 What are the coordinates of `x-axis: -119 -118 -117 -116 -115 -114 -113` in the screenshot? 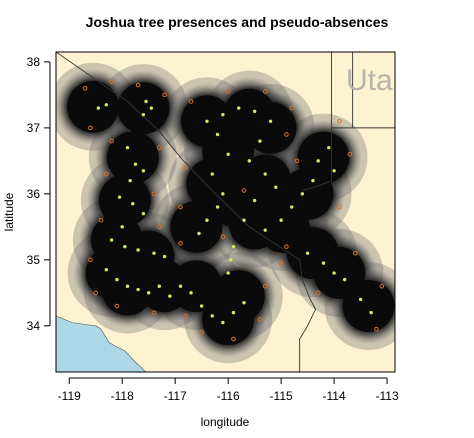 It's located at (228, 390).